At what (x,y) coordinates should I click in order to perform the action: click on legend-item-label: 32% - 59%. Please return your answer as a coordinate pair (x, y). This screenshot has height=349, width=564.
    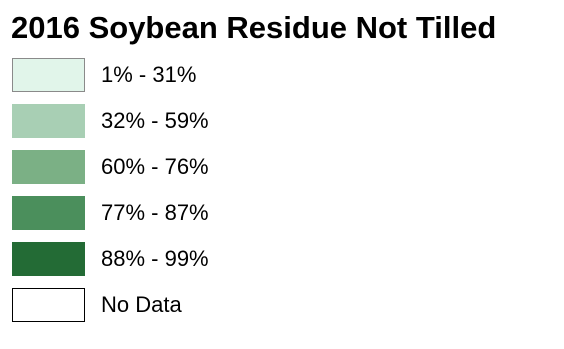
    Looking at the image, I should click on (155, 120).